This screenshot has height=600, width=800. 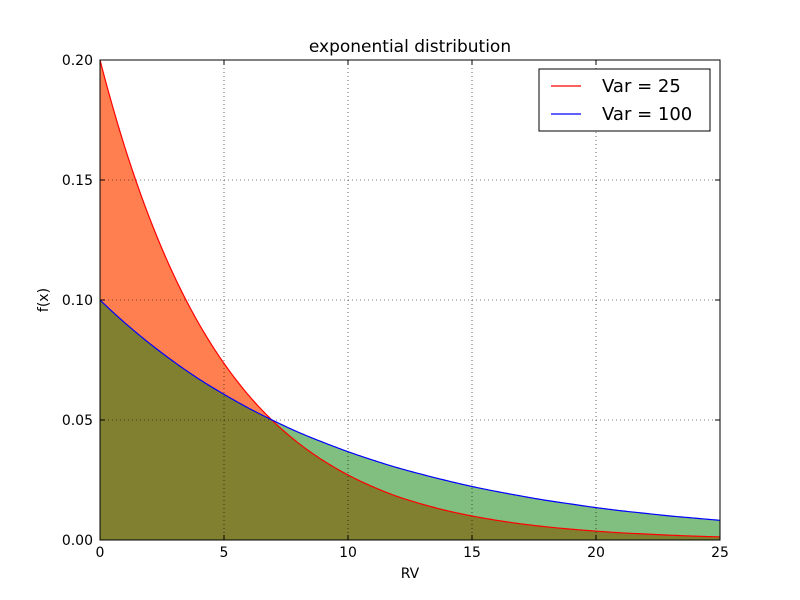 I want to click on y-tick-label: 0.15, so click(x=77, y=181).